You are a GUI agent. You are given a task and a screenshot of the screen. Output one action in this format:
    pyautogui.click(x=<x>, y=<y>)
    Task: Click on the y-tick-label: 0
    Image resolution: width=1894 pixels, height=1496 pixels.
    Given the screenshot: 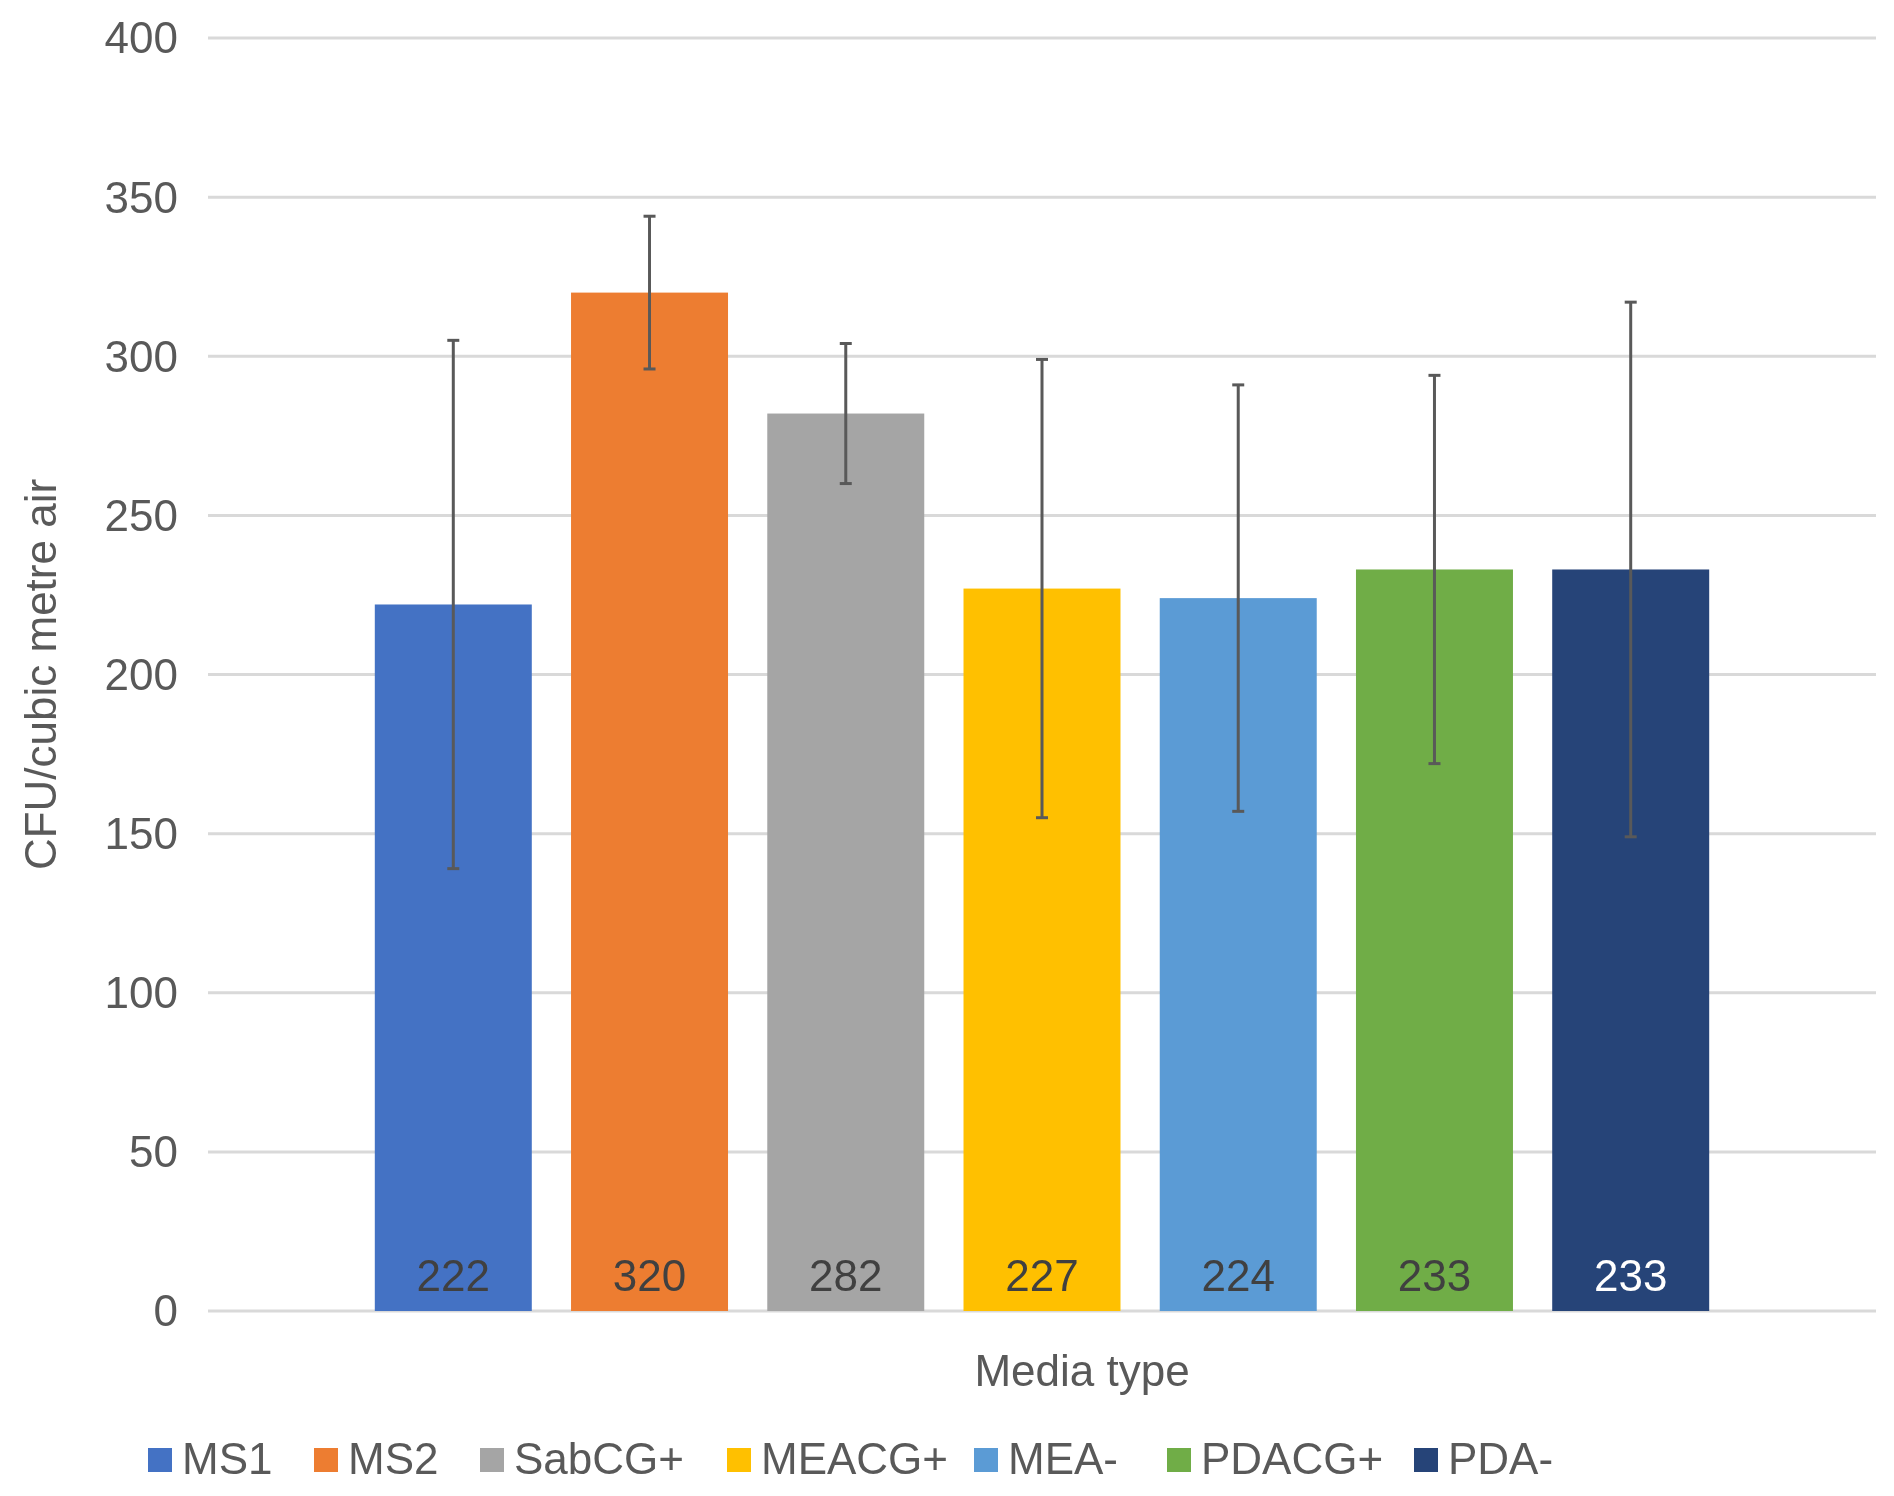 What is the action you would take?
    pyautogui.click(x=165, y=1311)
    